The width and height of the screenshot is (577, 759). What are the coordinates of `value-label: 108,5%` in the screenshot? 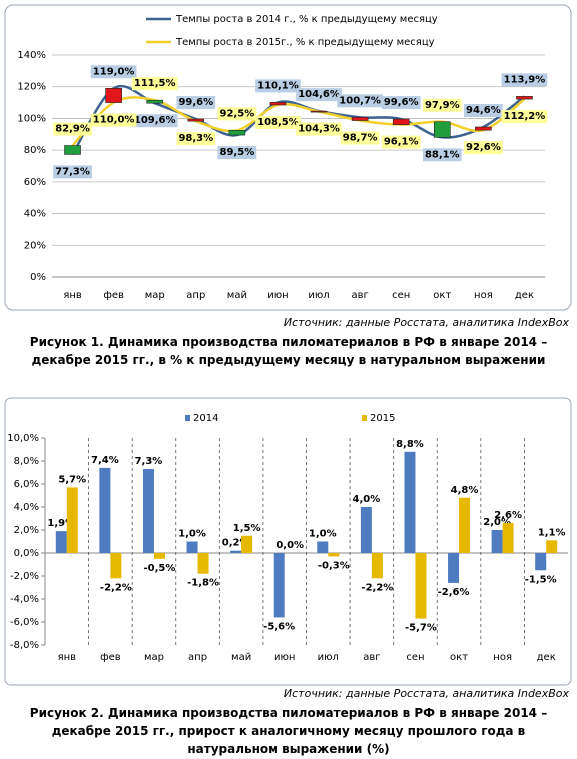 It's located at (278, 122).